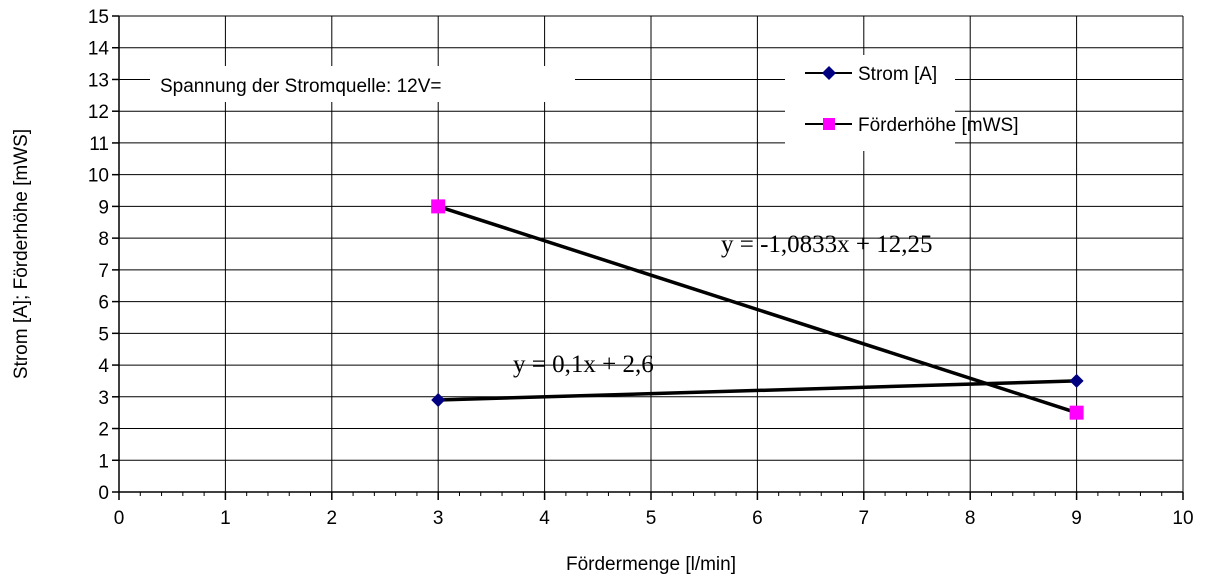 The height and width of the screenshot is (581, 1210). I want to click on x-tick-label: 9, so click(1076, 518).